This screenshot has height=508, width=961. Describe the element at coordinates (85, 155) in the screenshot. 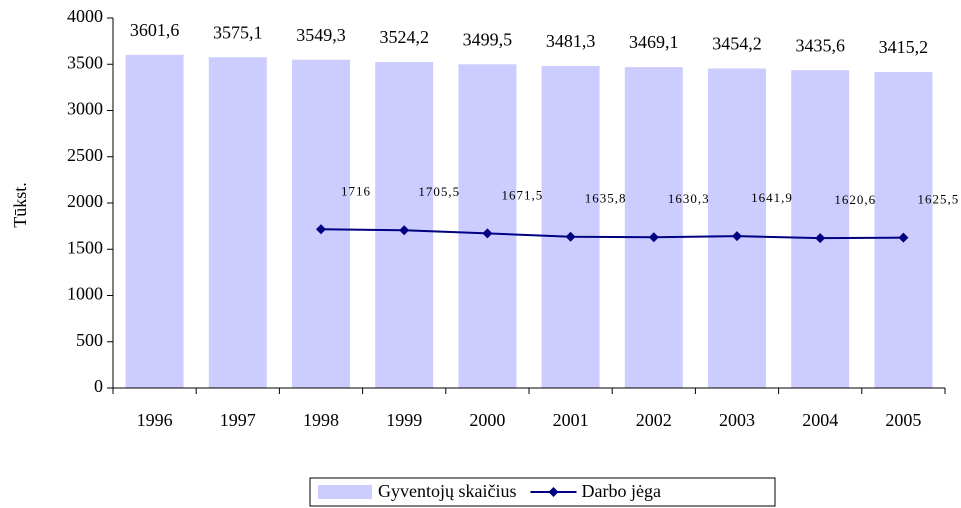

I see `y-tick-label: 2500` at that location.